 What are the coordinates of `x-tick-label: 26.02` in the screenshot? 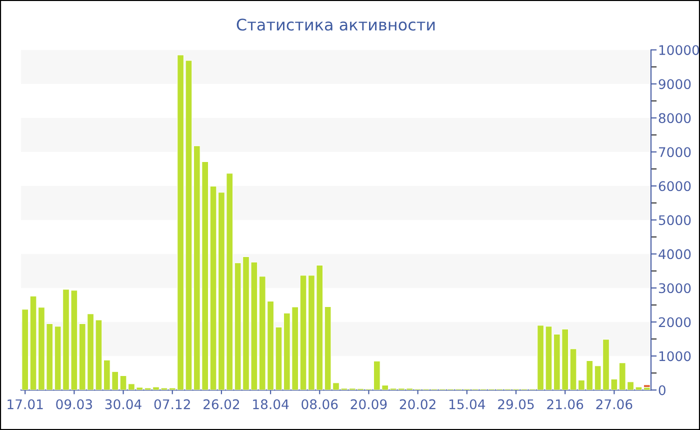 It's located at (222, 404).